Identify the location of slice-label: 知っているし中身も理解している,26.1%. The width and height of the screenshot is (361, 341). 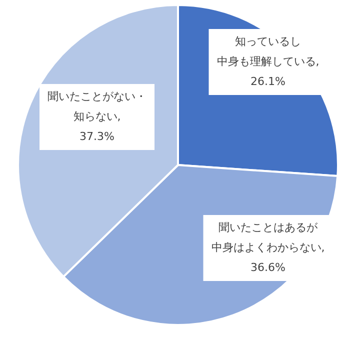
(268, 62).